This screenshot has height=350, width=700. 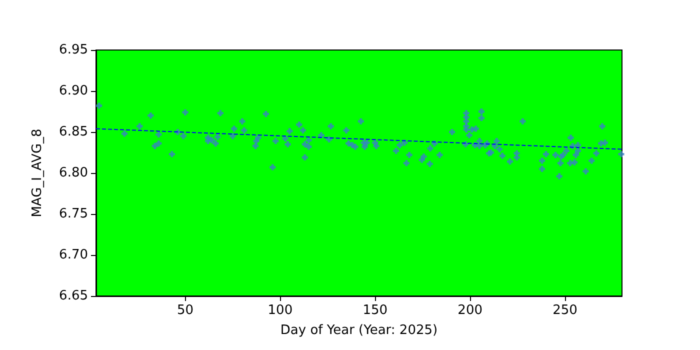 I want to click on y-tick-label: 6.85, so click(x=73, y=132).